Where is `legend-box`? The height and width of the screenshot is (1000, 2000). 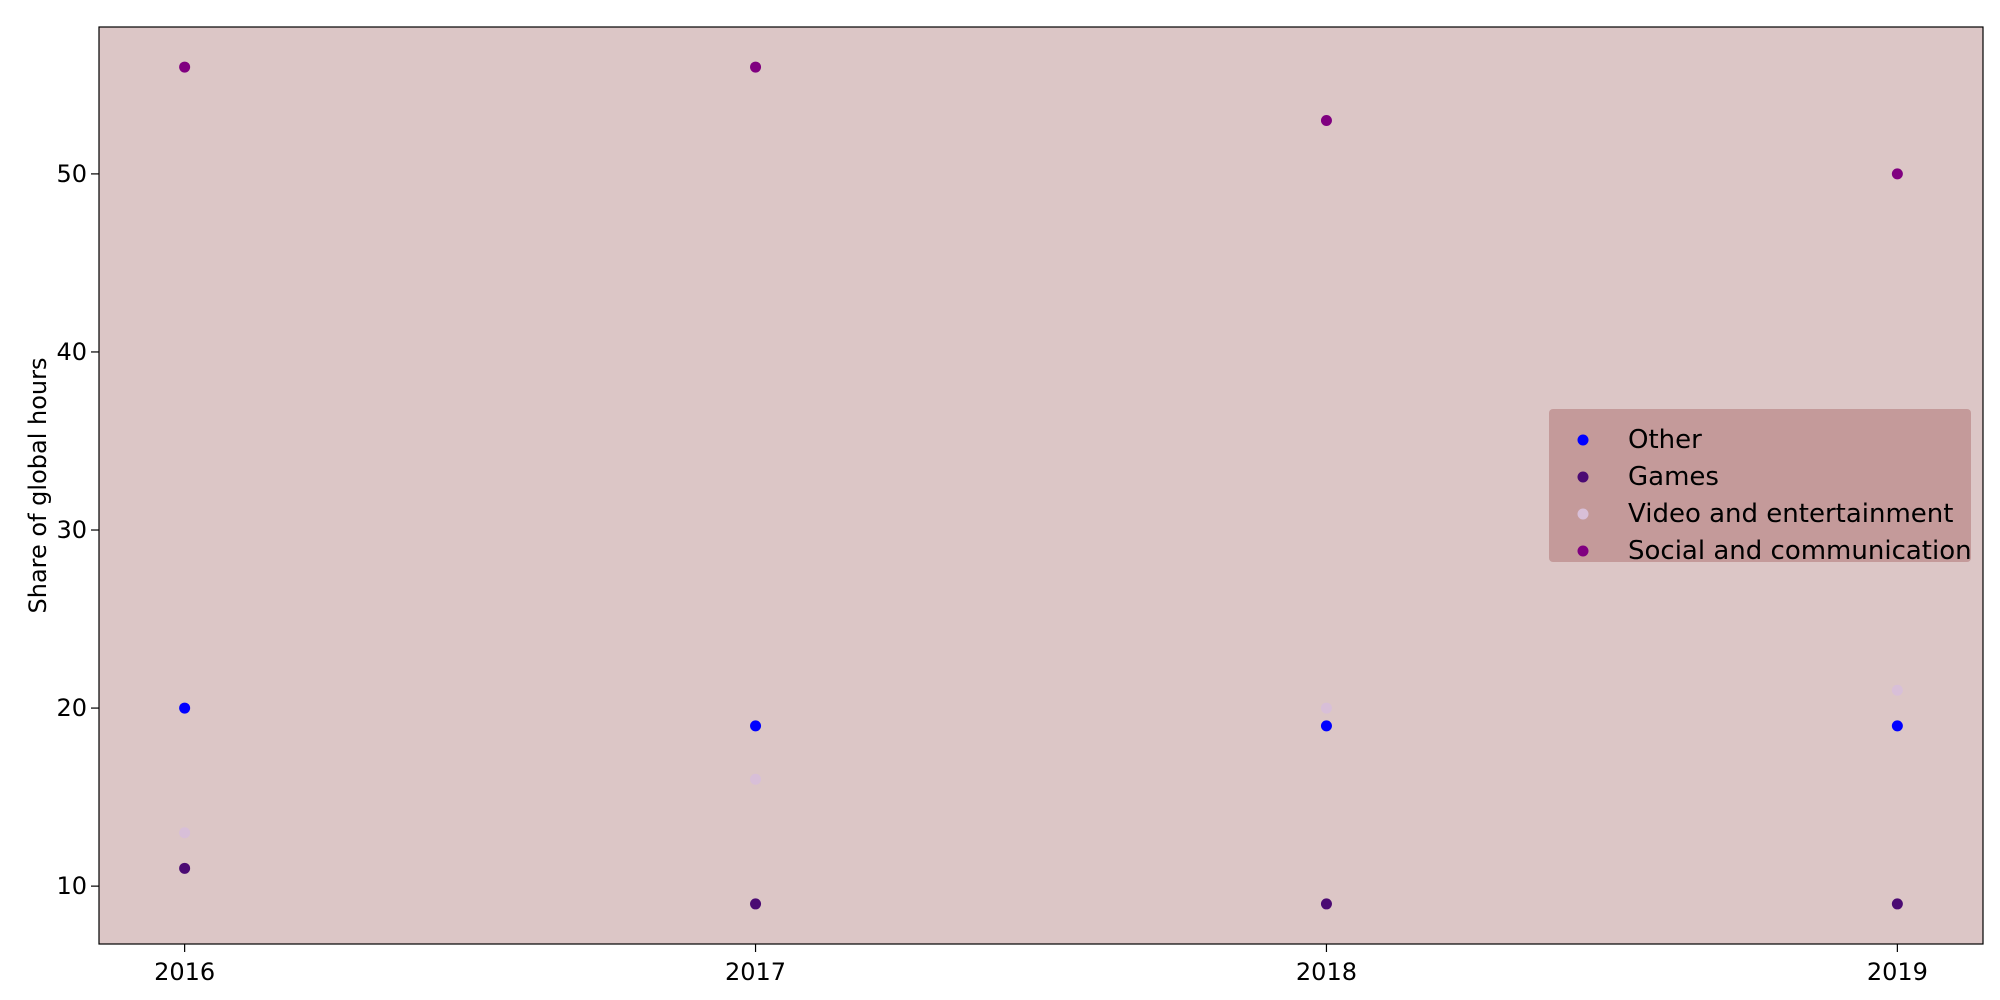
legend-box is located at coordinates (1760, 485).